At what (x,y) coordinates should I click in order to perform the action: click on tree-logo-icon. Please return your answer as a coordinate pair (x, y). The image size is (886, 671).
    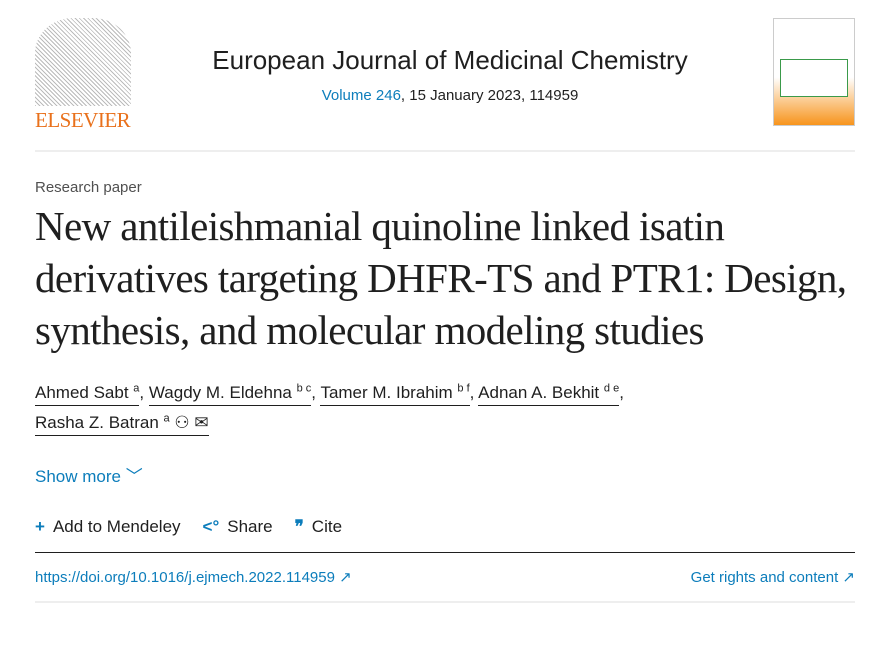
    Looking at the image, I should click on (83, 62).